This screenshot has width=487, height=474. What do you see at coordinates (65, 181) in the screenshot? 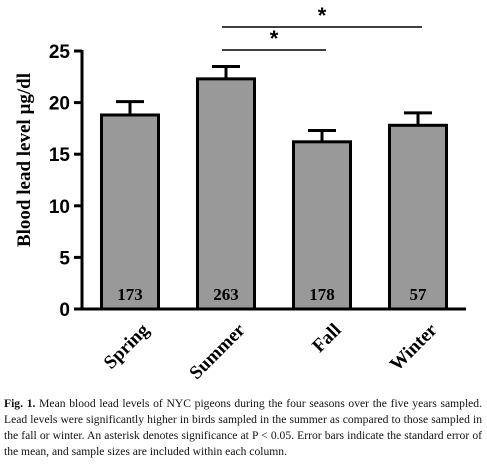
I see `y-ticks: 0 5 10 15 20 25` at bounding box center [65, 181].